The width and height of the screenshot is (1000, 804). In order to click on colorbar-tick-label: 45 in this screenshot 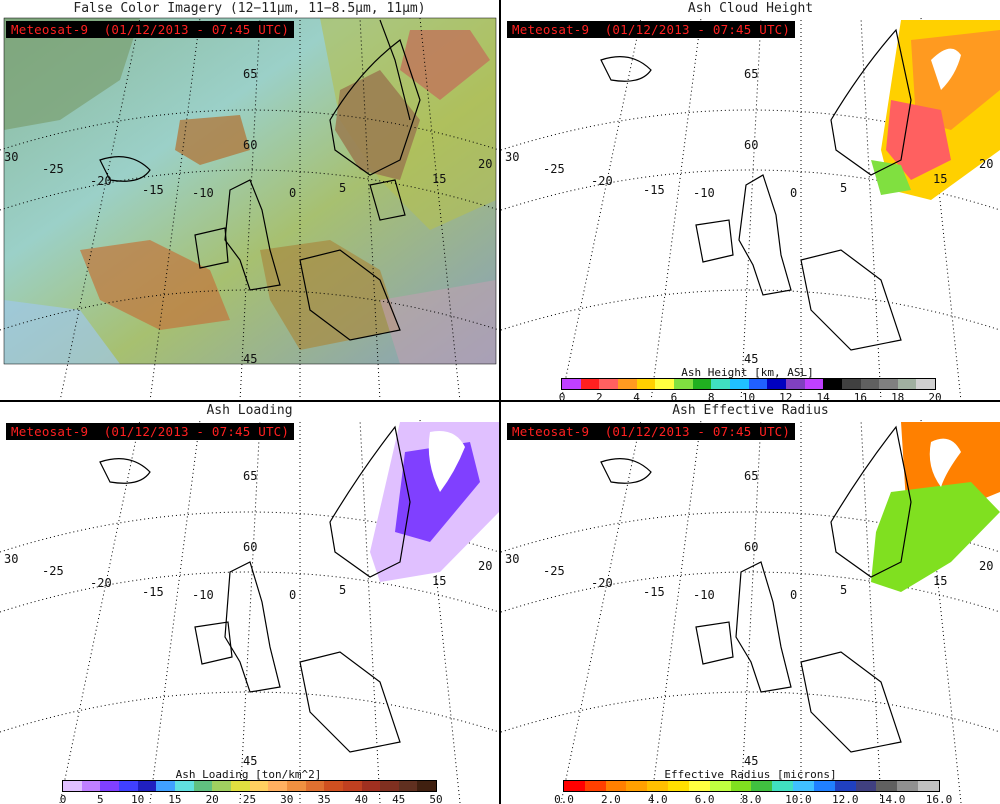, I will do `click(399, 798)`.